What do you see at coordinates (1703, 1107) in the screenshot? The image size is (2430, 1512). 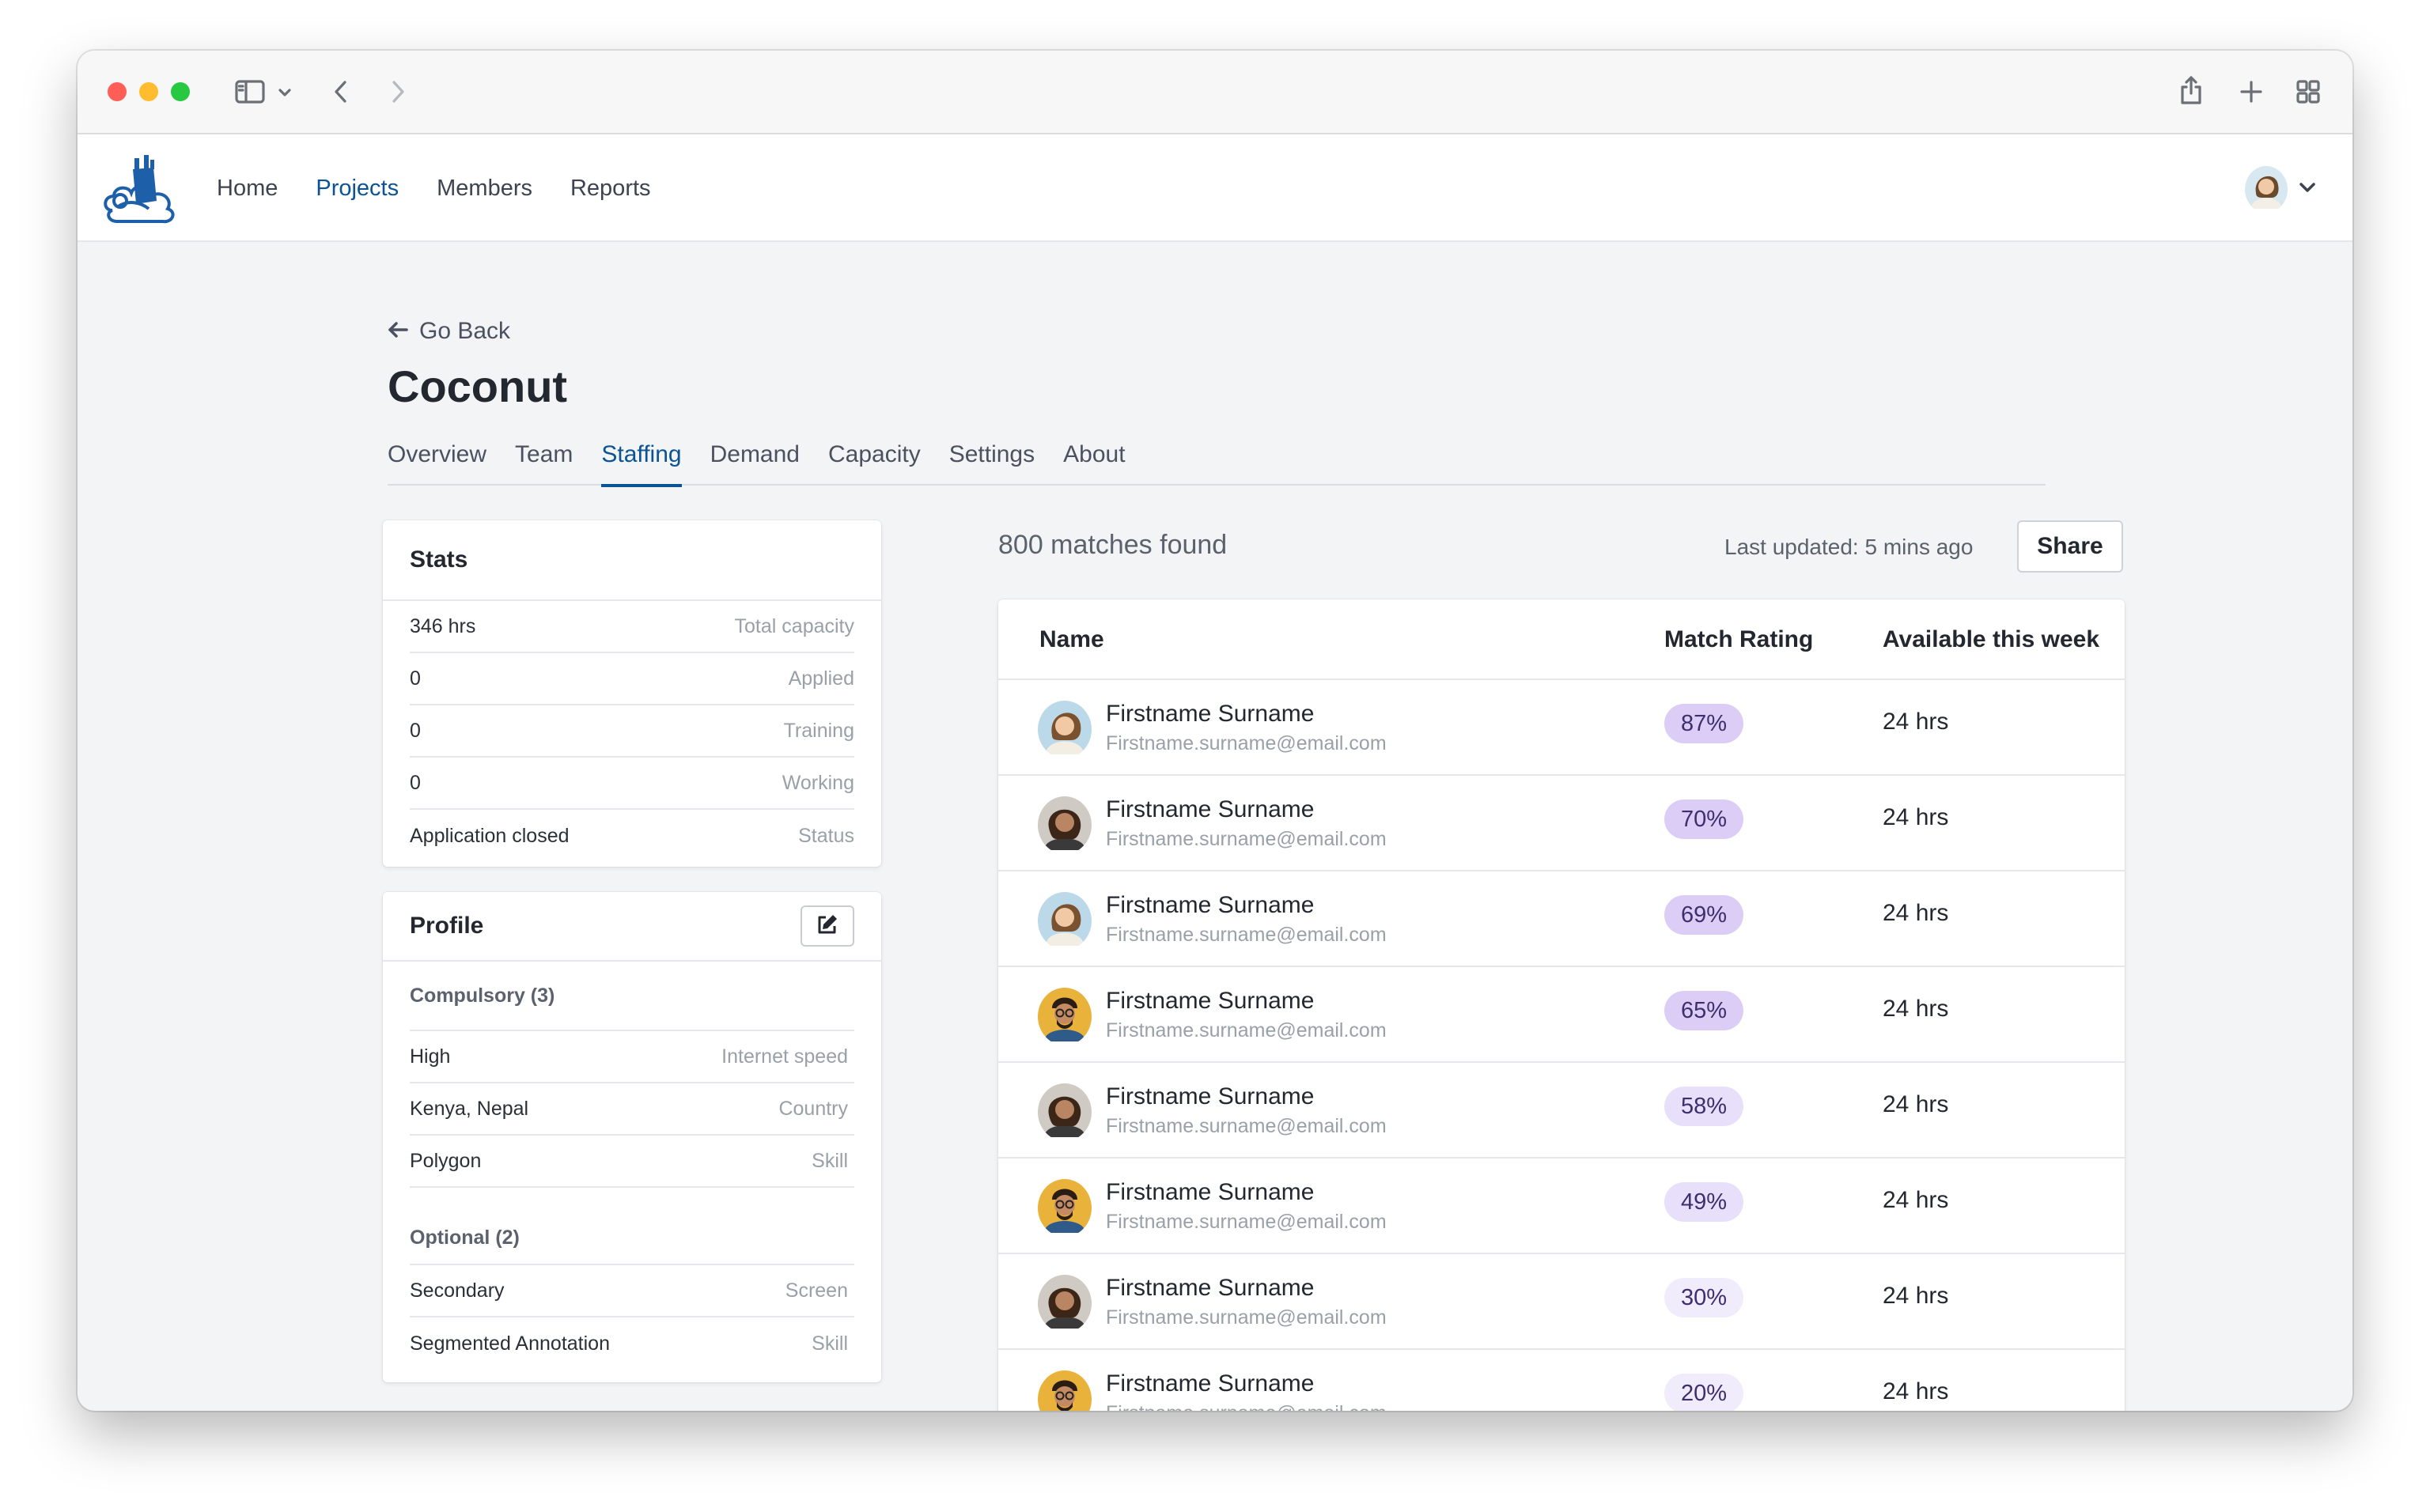 I see `match-rating-badge: 58%` at bounding box center [1703, 1107].